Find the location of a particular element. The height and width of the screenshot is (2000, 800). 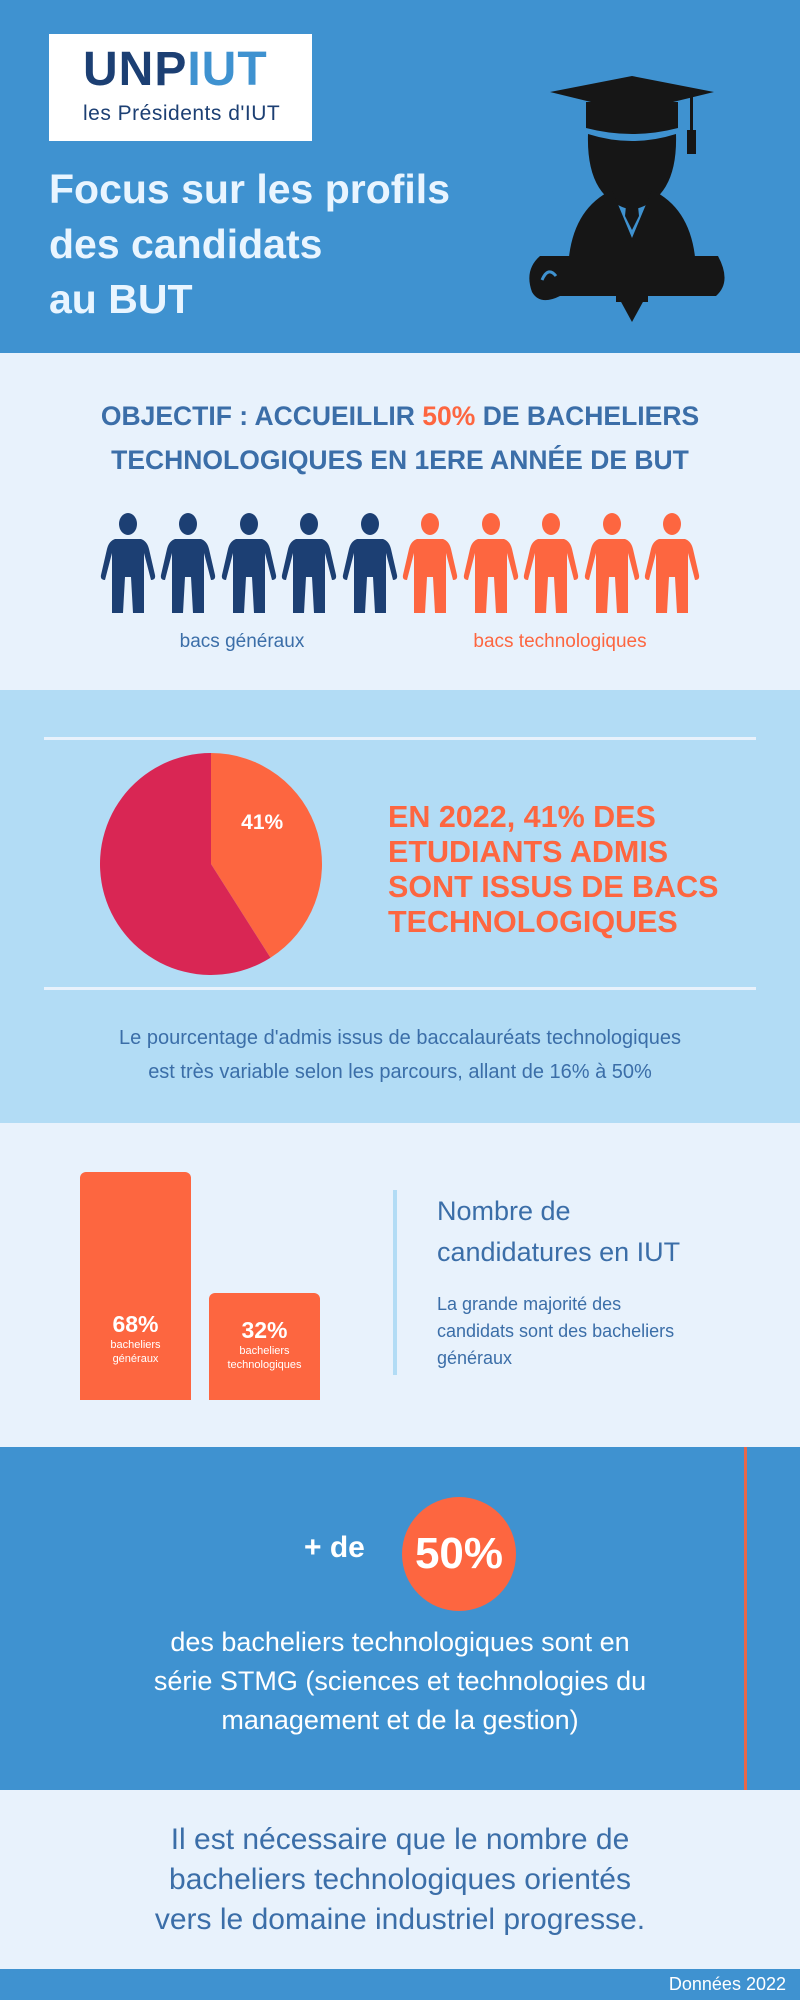

unpiut-logo: UNPIUT les Présidents d'IUT is located at coordinates (180, 87).